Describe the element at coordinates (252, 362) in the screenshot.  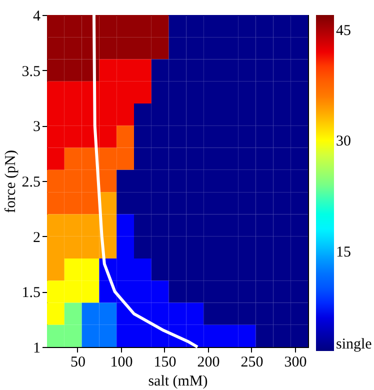
I see `x-tick-label: 250` at that location.